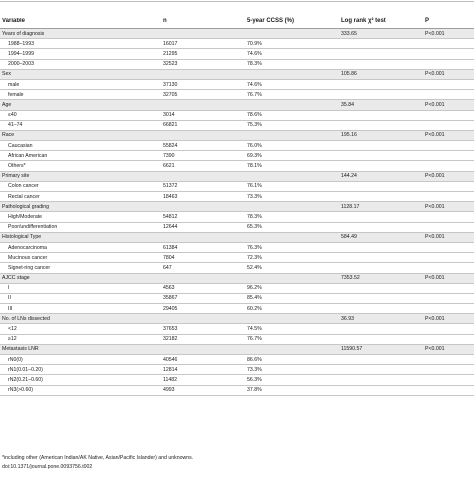 The height and width of the screenshot is (482, 474). What do you see at coordinates (20, 390) in the screenshot?
I see `cell-variable: rN3(>0.60)` at bounding box center [20, 390].